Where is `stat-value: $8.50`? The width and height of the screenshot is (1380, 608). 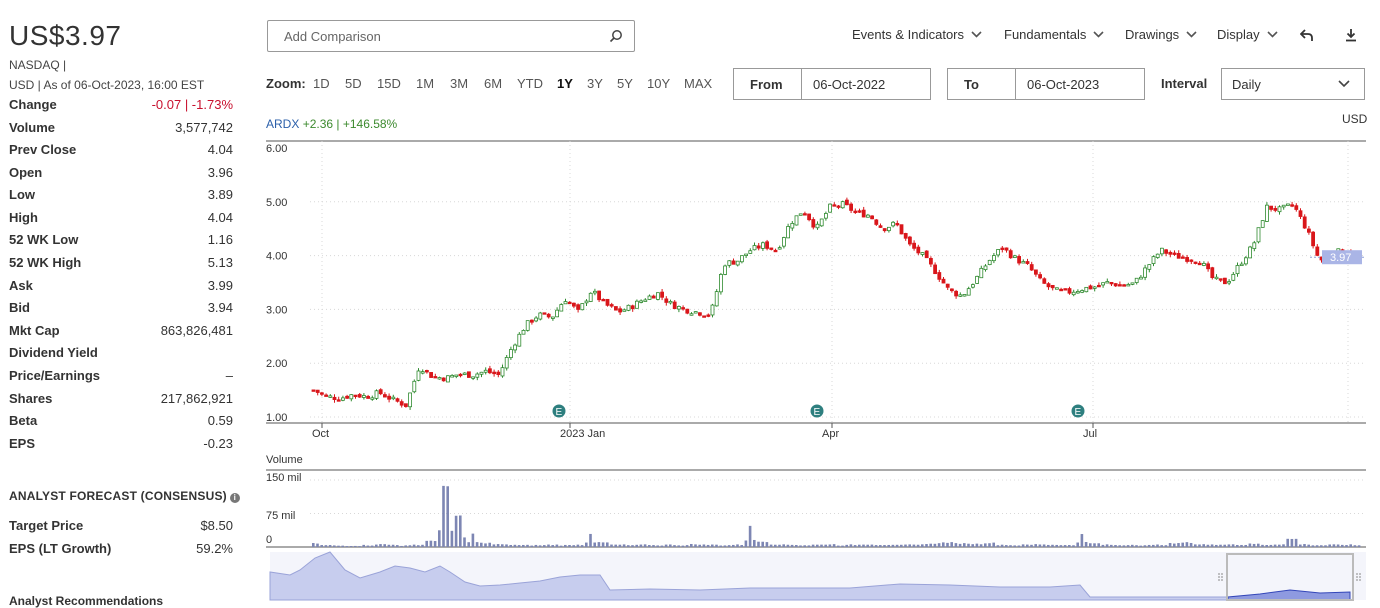
stat-value: $8.50 is located at coordinates (216, 525).